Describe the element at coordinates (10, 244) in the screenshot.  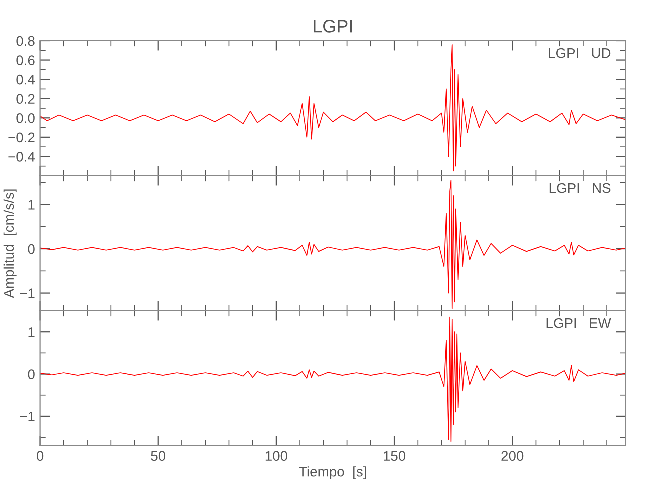
I see `y-axis-title: Amplitud [cm/s/s]` at that location.